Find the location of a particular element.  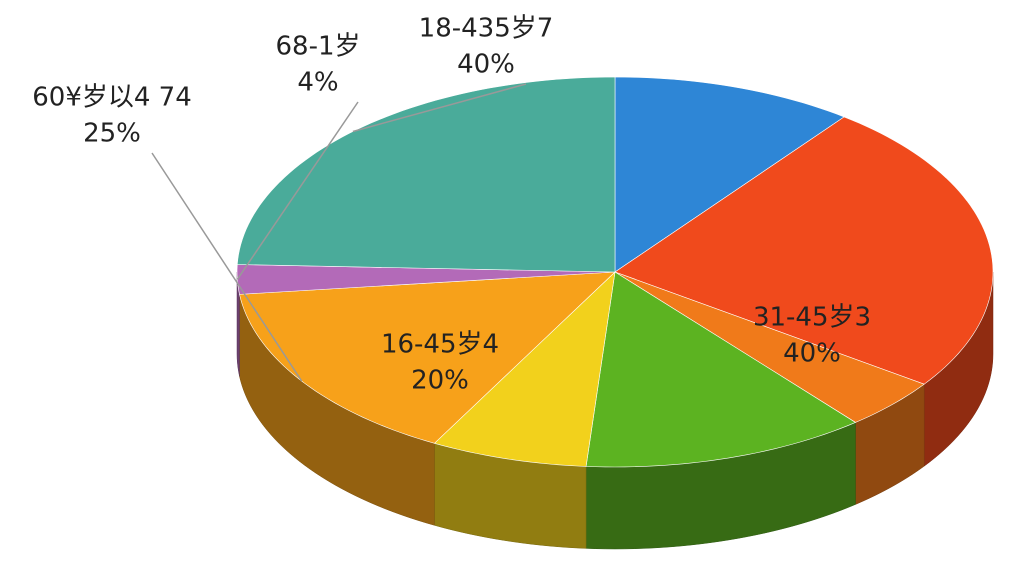

value-label: 4% is located at coordinates (317, 83).